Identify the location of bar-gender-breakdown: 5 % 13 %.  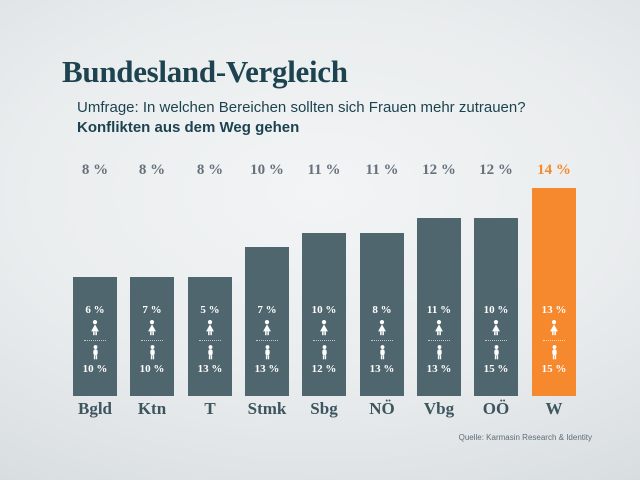
(210, 340).